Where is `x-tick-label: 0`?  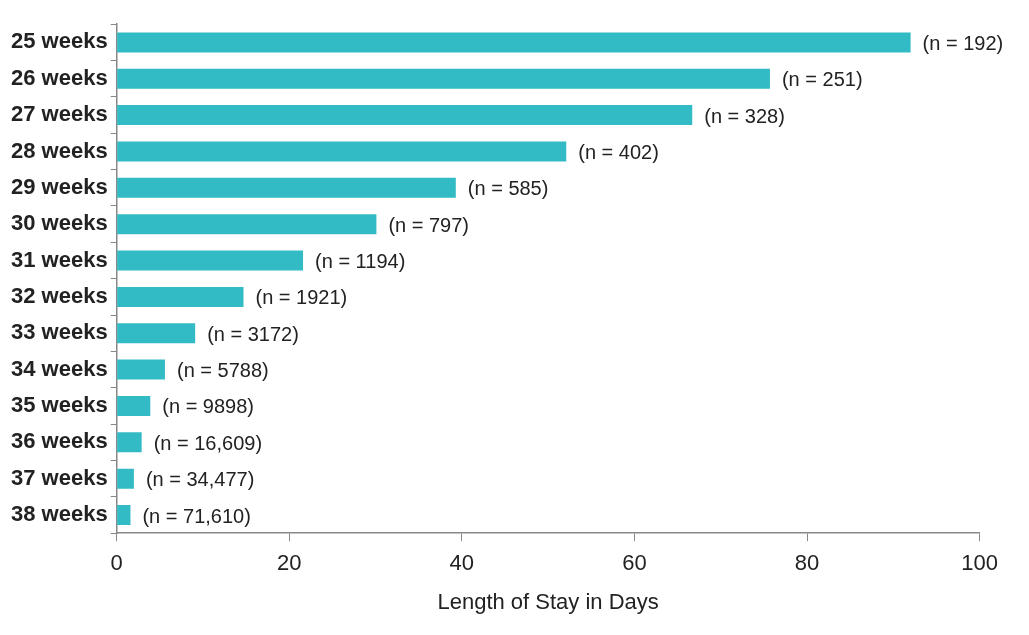 x-tick-label: 0 is located at coordinates (116, 563).